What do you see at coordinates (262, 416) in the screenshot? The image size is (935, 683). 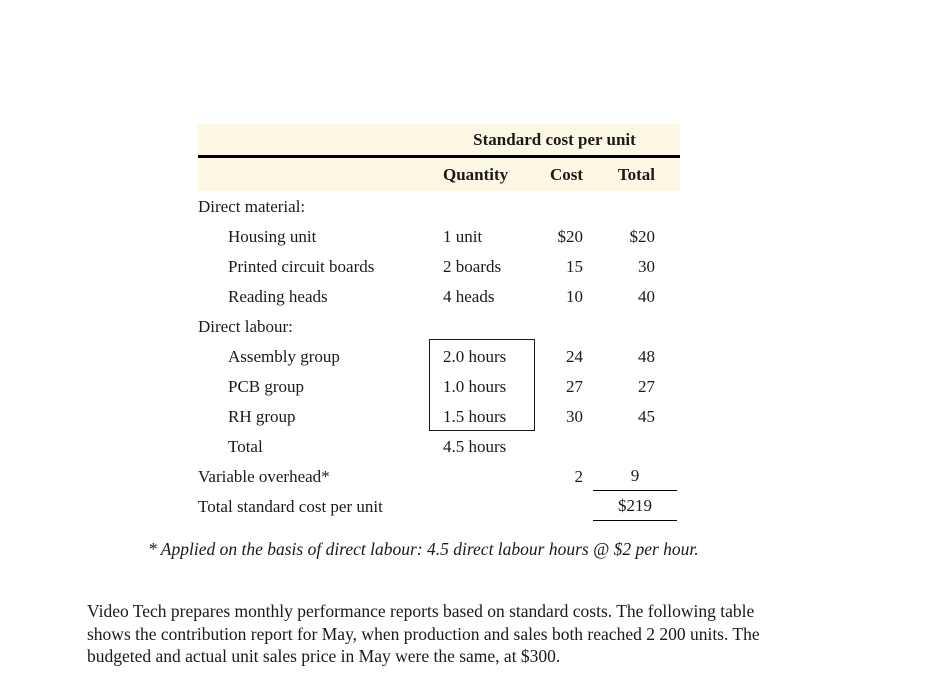 I see `row-label: RH group` at bounding box center [262, 416].